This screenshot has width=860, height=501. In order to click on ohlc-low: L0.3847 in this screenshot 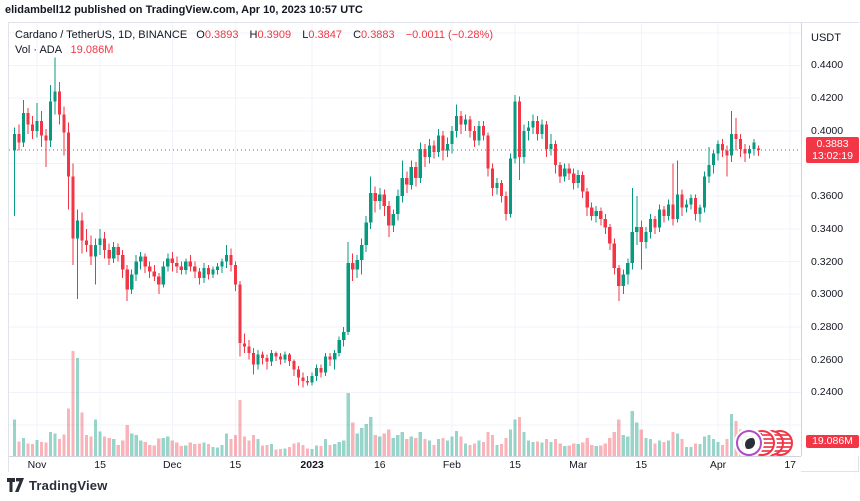, I will do `click(322, 35)`.